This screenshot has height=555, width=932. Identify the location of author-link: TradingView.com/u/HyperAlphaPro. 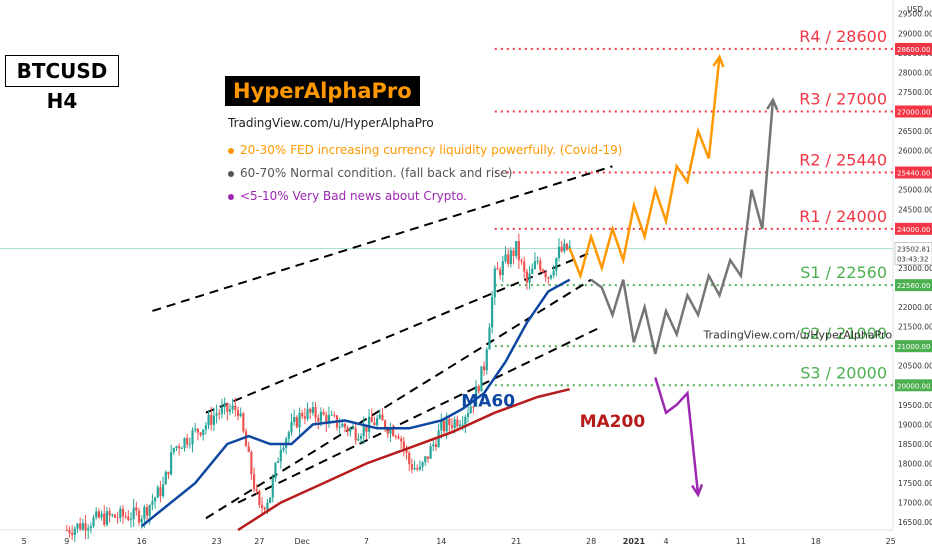
(331, 123).